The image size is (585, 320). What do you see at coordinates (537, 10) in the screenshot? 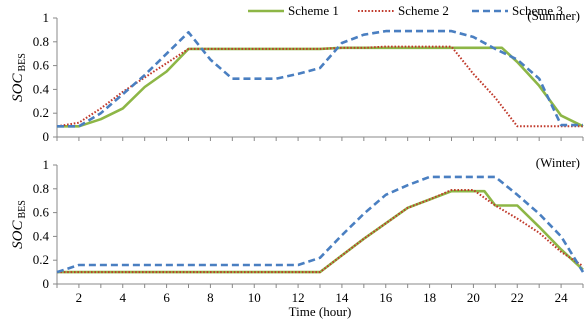
I see `legend-label: Scheme 3` at bounding box center [537, 10].